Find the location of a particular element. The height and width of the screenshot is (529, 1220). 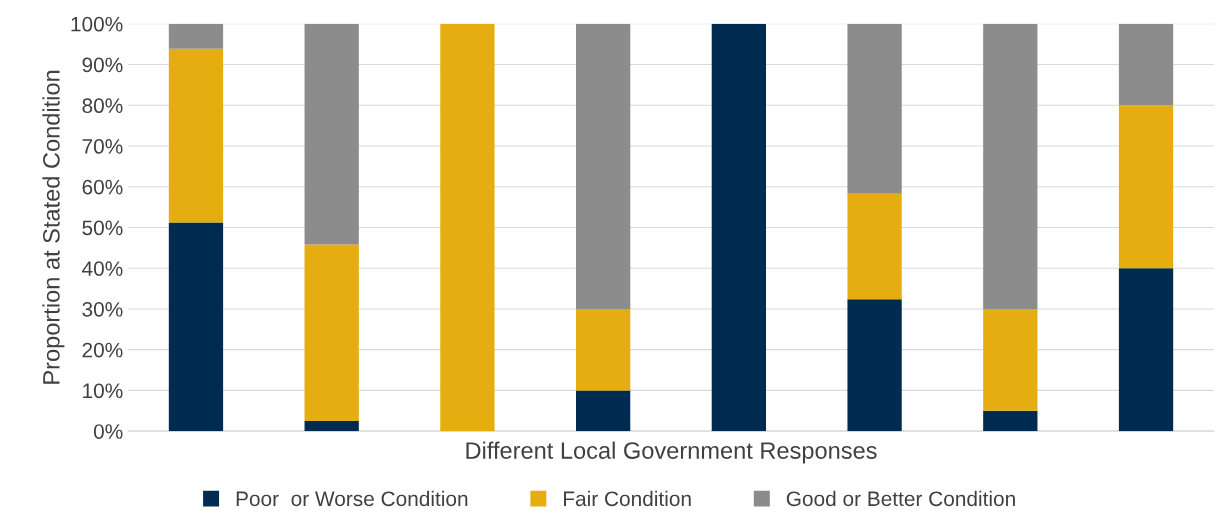

legend-label: Good or Better Condition is located at coordinates (900, 498).